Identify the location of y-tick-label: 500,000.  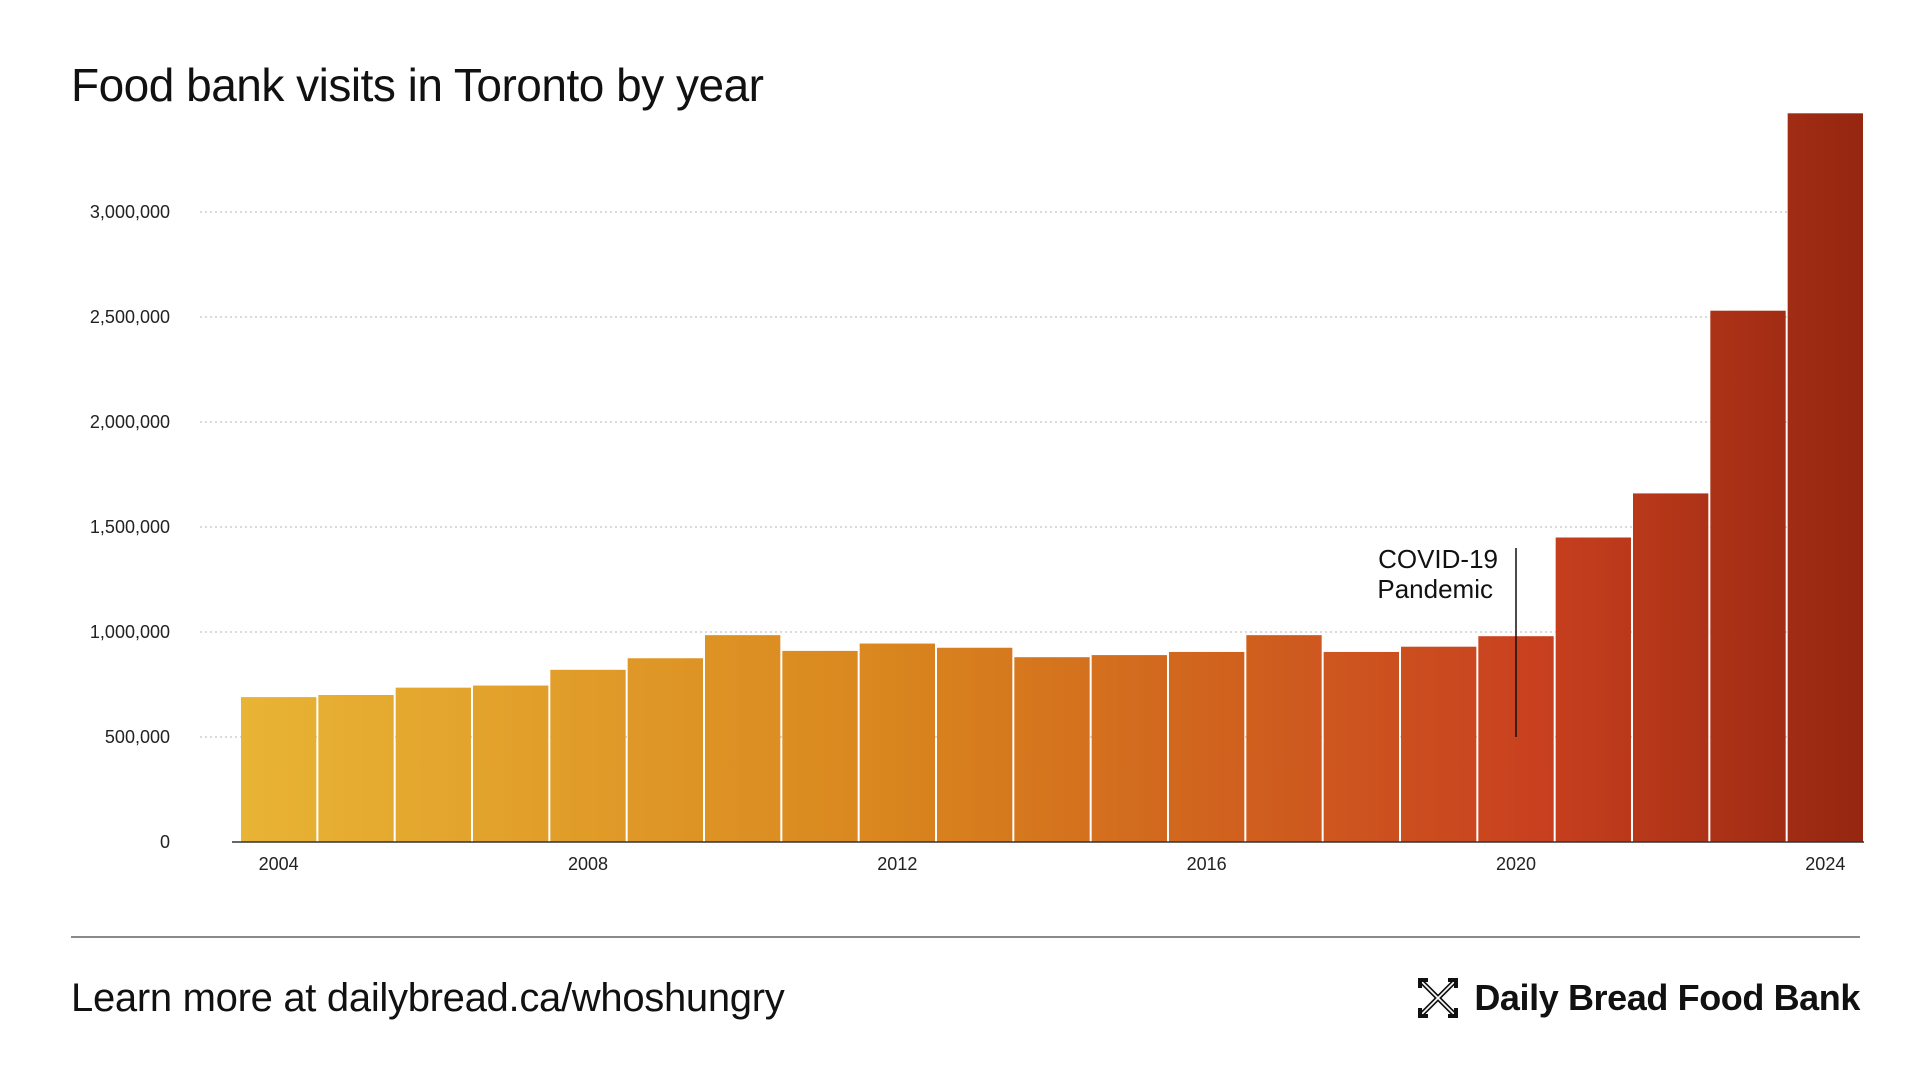
(137, 737).